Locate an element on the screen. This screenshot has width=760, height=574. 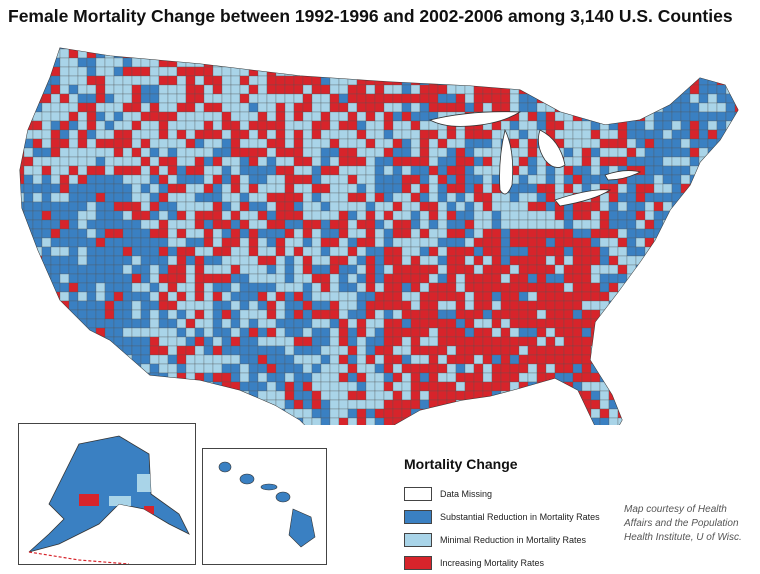
legend-item-missing: Data Missing is located at coordinates (517, 493).